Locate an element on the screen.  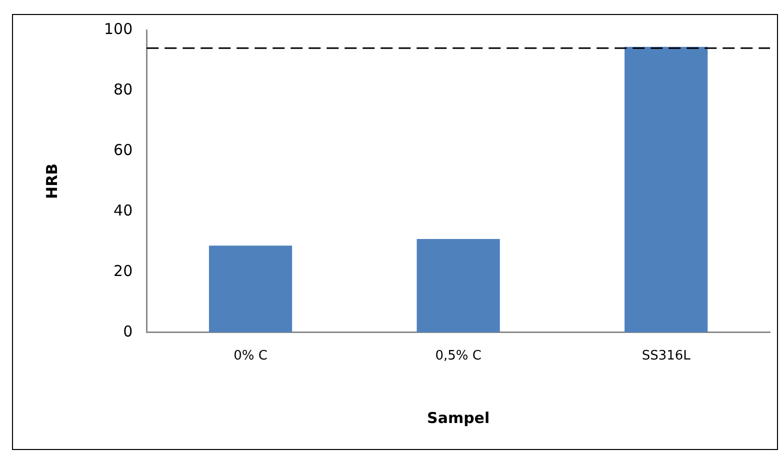
y-tick-label: 0 is located at coordinates (128, 331).